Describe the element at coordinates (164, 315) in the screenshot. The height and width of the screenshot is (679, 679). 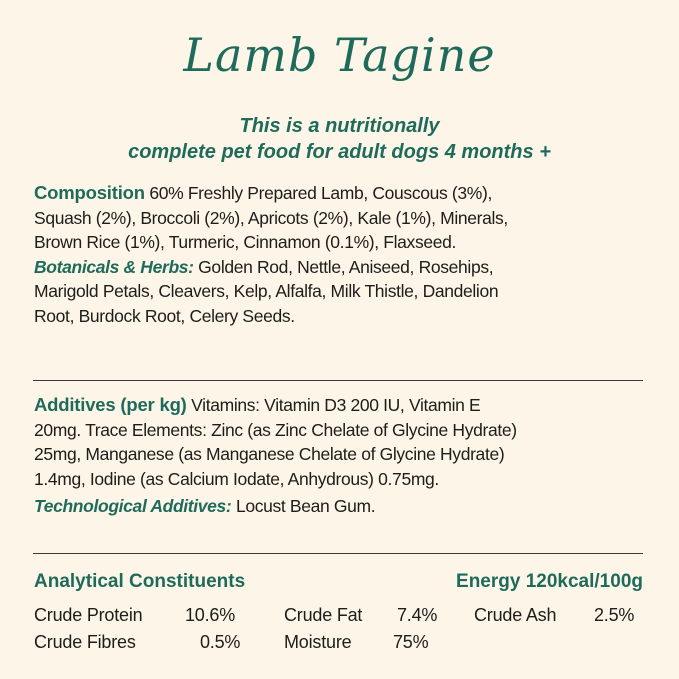
I see `botanicals-text: Root, Burdock Root, Celery Seeds.` at that location.